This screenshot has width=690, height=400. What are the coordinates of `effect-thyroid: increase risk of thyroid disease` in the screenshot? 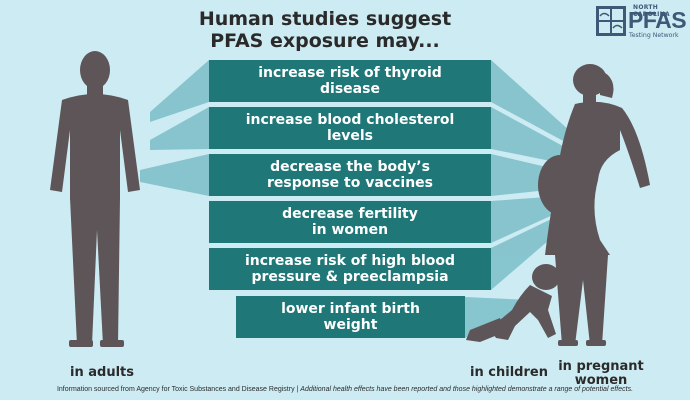 It's located at (350, 81).